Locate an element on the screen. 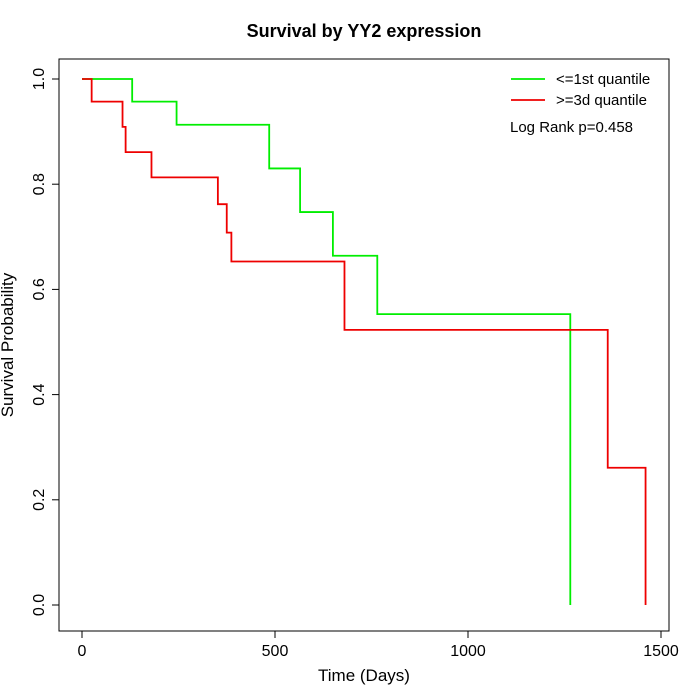 The image size is (700, 700). y-tick-label: 1.0 is located at coordinates (39, 79).